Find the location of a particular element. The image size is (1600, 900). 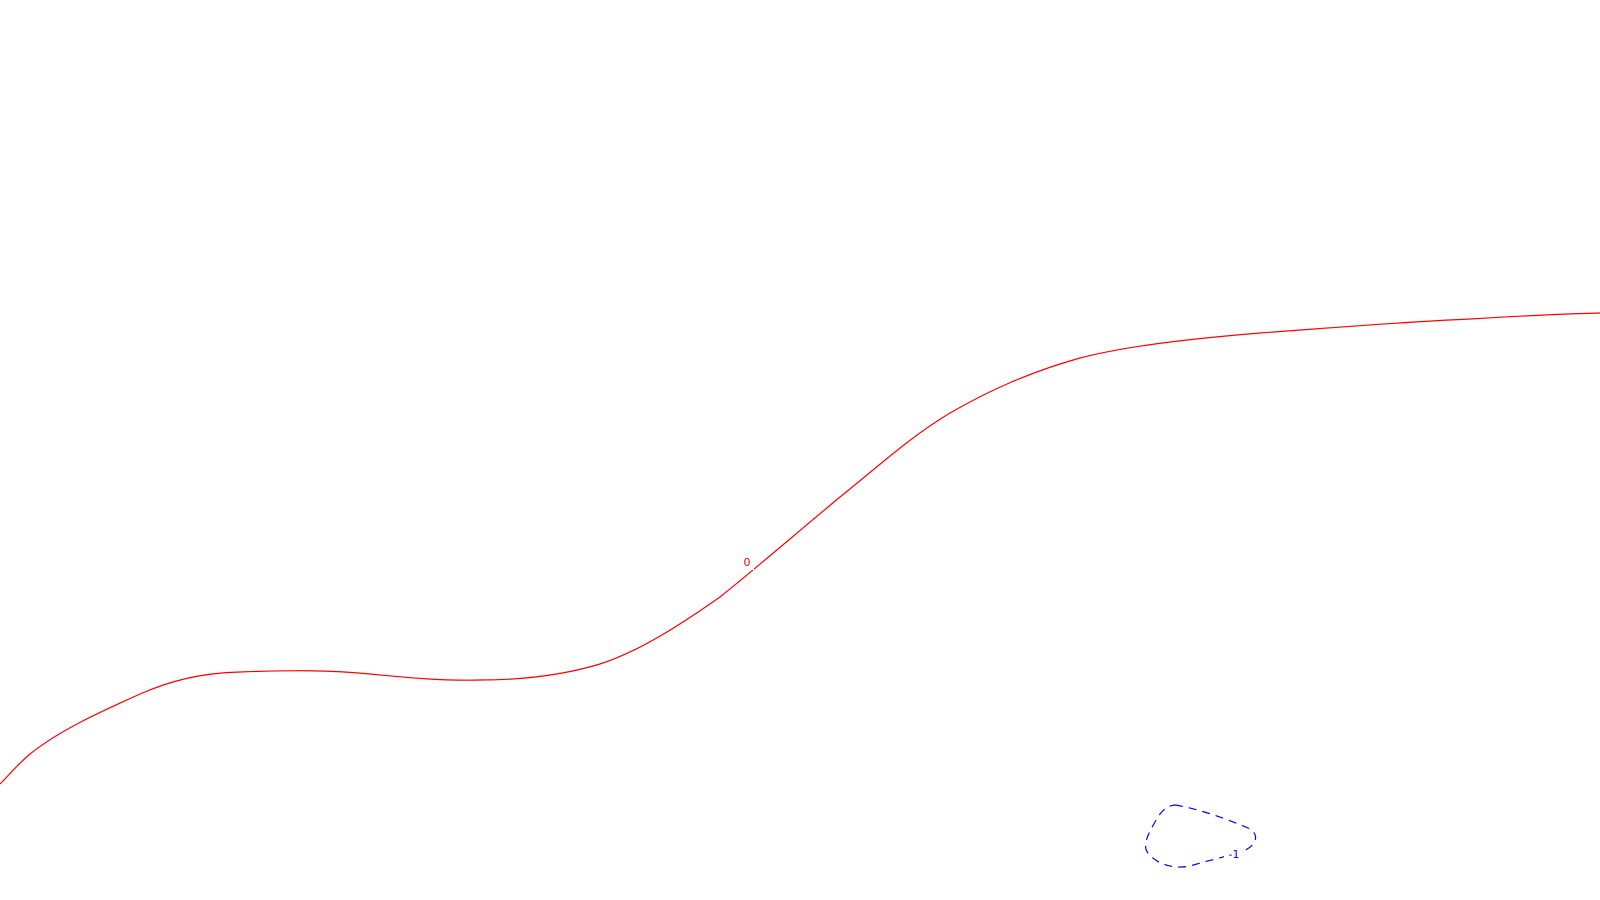

contour-label-level-0: 0 is located at coordinates (747, 562).